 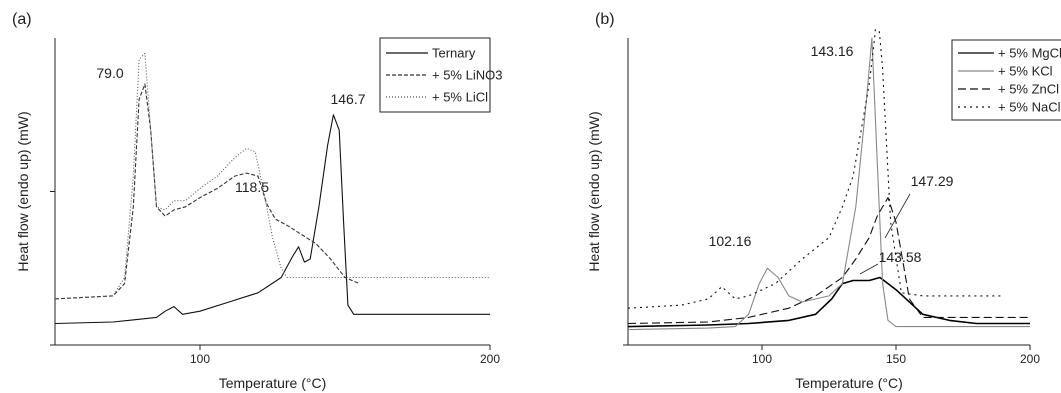 I want to click on peak-annotation: 118.5, so click(x=252, y=187).